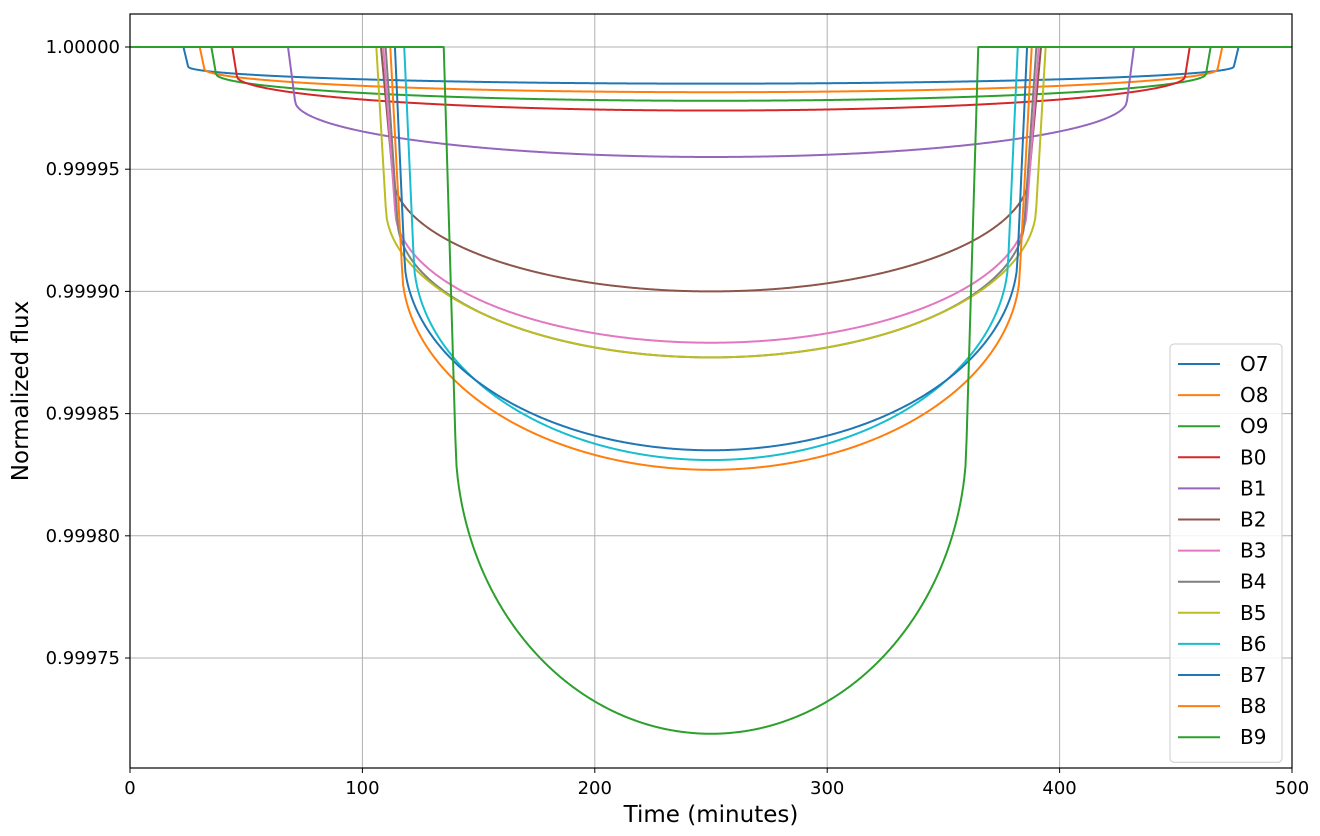 Image resolution: width=1320 pixels, height=836 pixels. I want to click on series-line-o9, so click(711, 74).